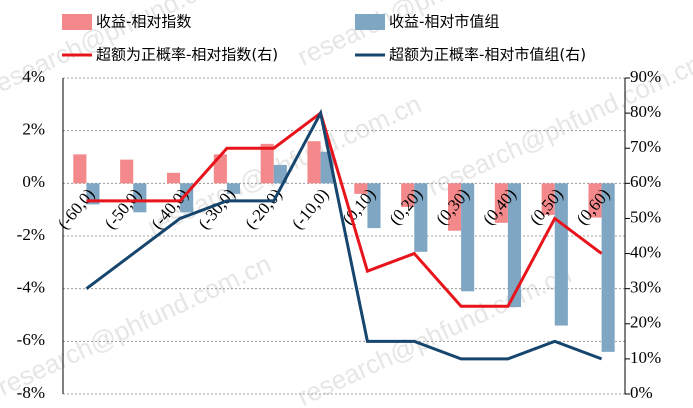  What do you see at coordinates (33, 76) in the screenshot?
I see `y-tick-label: 4%` at bounding box center [33, 76].